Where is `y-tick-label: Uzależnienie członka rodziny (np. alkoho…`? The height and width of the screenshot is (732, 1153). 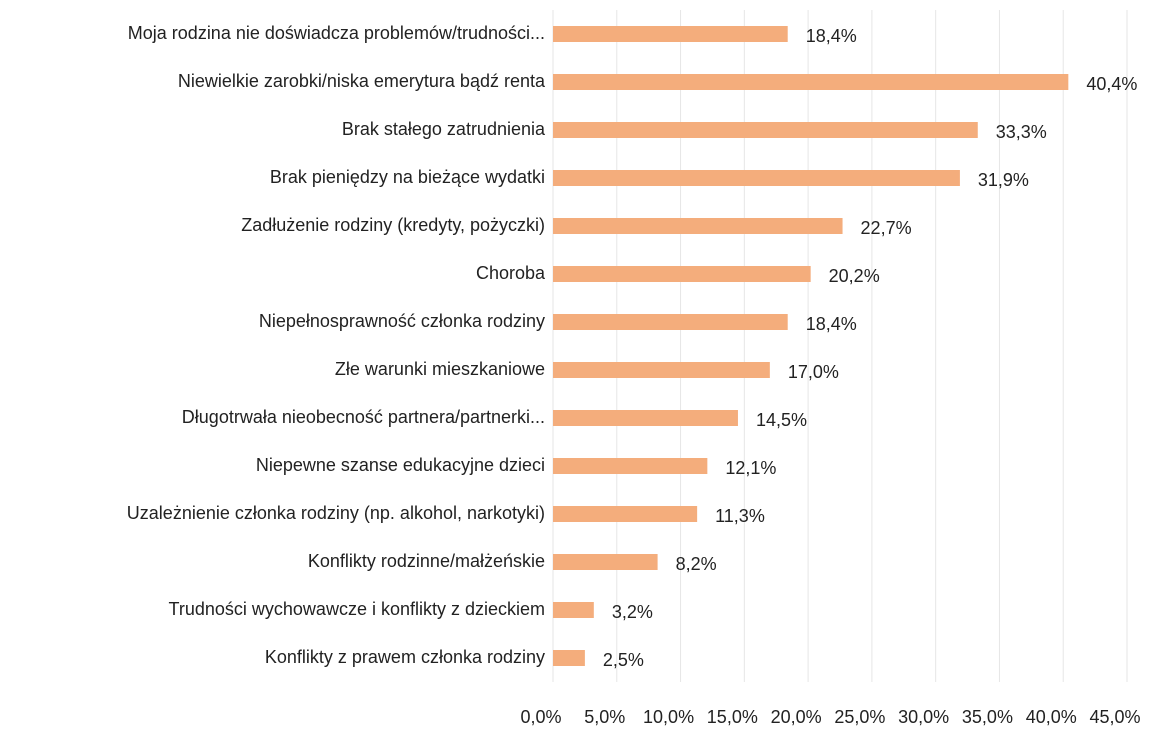 y-tick-label: Uzależnienie członka rodziny (np. alkoho… is located at coordinates (336, 513).